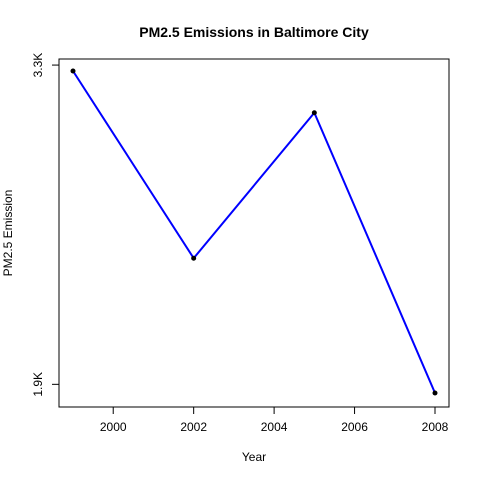 The height and width of the screenshot is (480, 480). Describe the element at coordinates (38, 65) in the screenshot. I see `y-tick-label-3.3K: 3.3K` at that location.